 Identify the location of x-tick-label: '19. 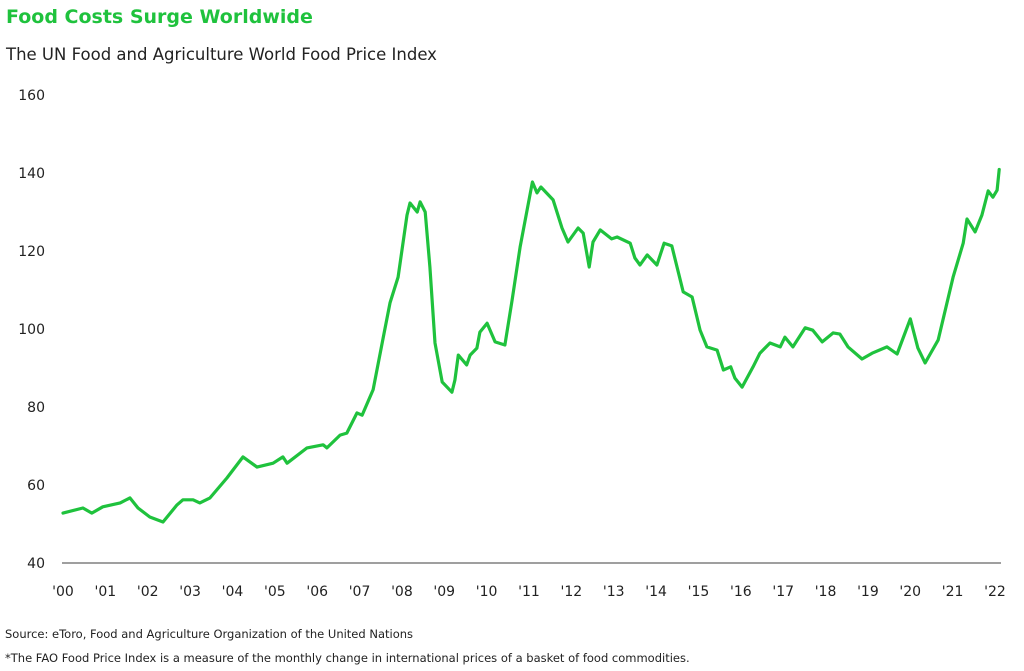
(868, 592).